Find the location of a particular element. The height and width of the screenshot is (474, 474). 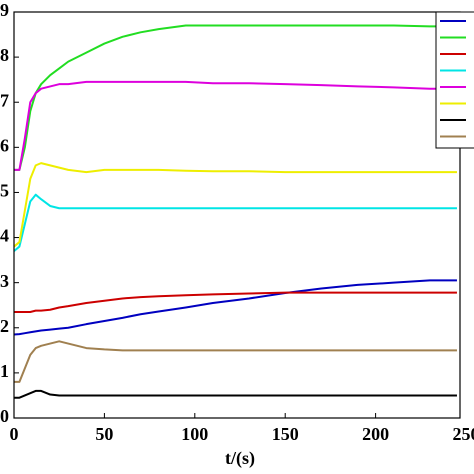

x-tick-label: 0 is located at coordinates (14, 434).